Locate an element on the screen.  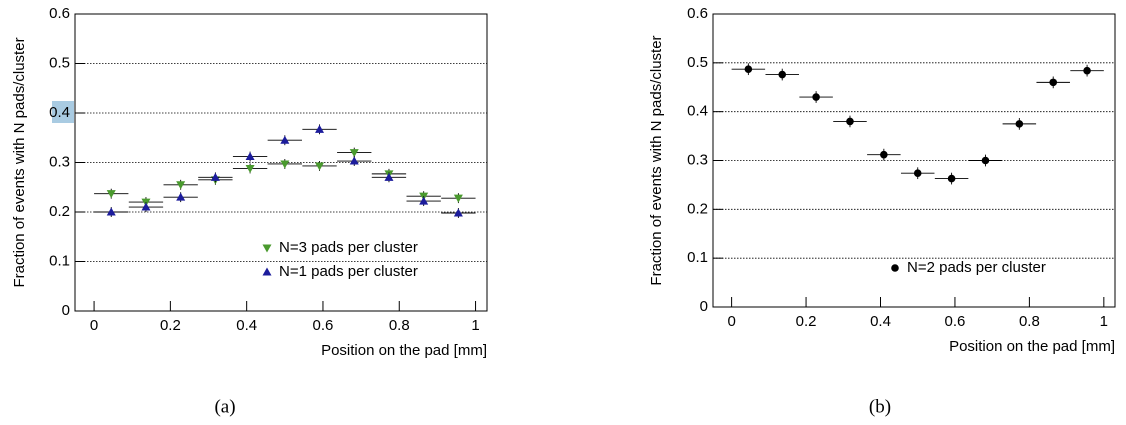
legend-label: N=3 pads per cluster is located at coordinates (348, 247).